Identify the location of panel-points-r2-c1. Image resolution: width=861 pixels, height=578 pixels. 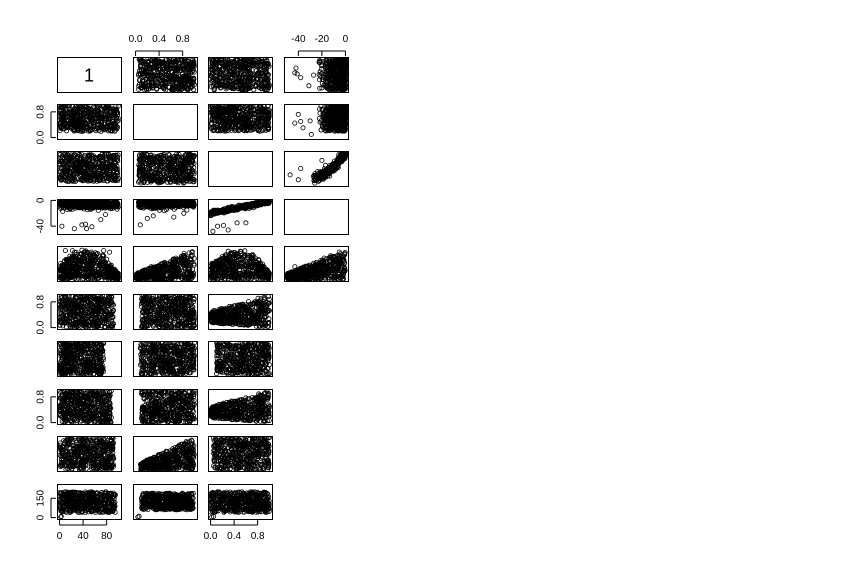
(166, 168).